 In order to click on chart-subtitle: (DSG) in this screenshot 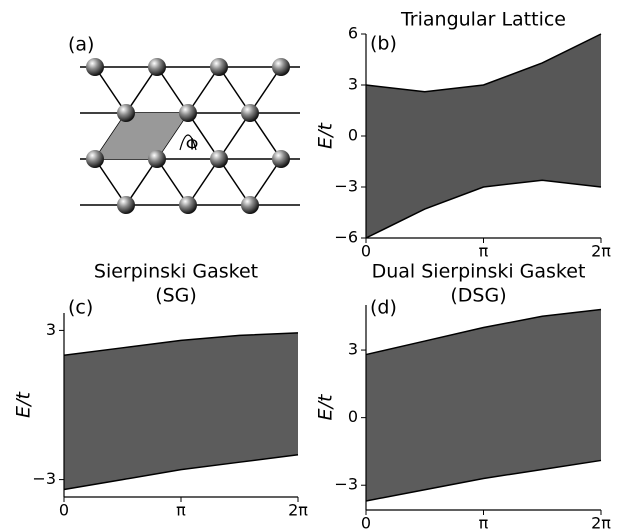, I will do `click(478, 296)`.